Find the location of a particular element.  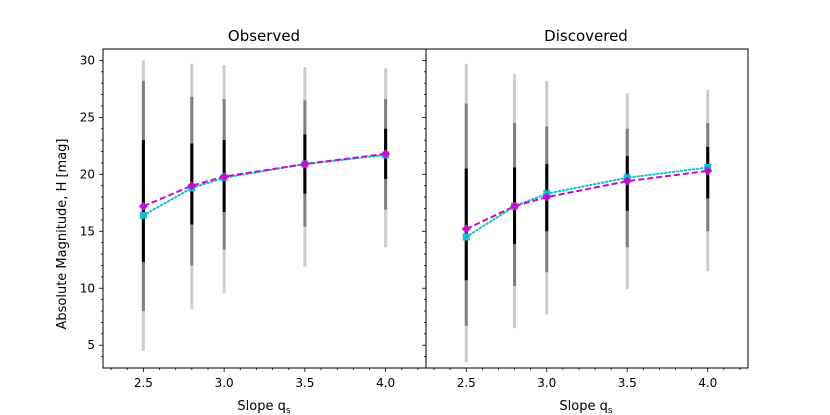

discovered-mean-point is located at coordinates (466, 237).